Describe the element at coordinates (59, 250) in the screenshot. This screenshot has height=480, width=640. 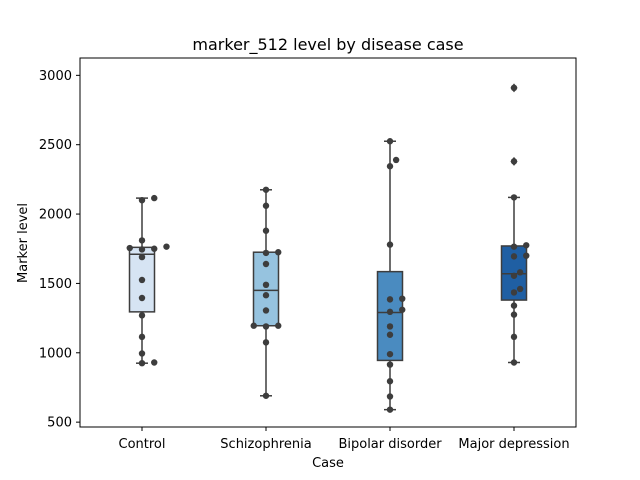
I see `y-axis: 500 1000 1500 2000 2500 3000` at that location.